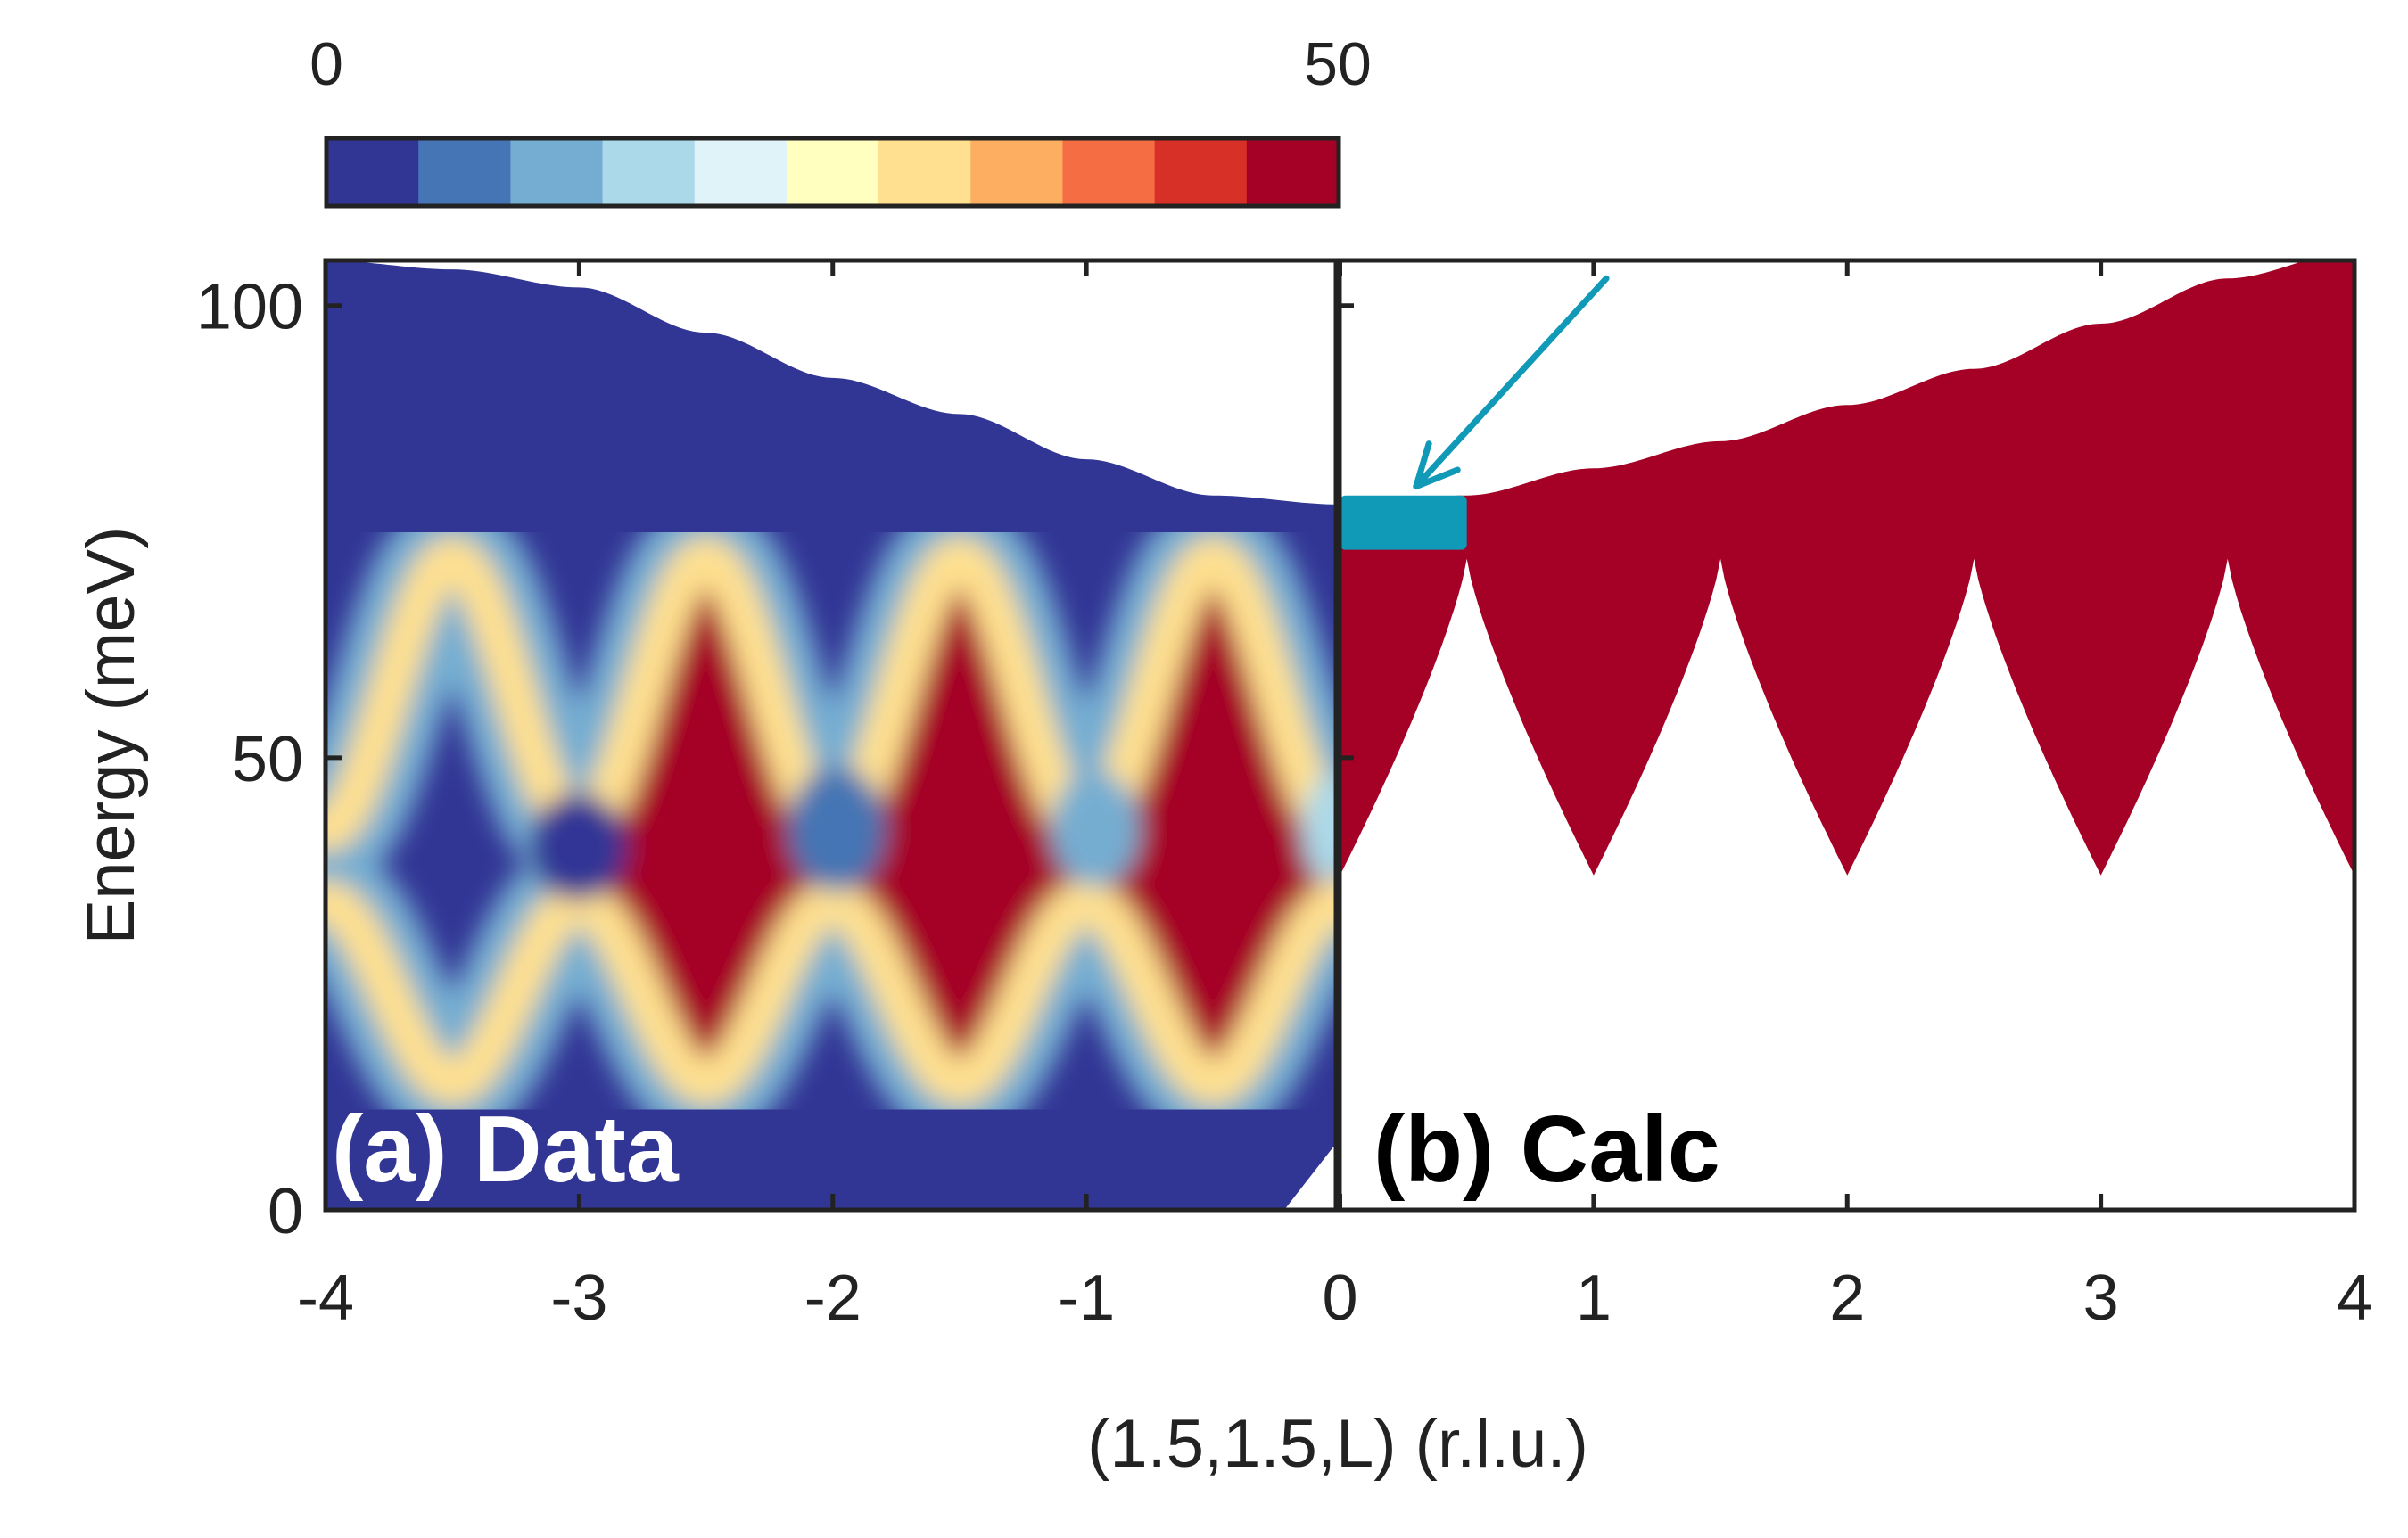 This screenshot has height=1538, width=2408. I want to click on y-tick-label: 50, so click(267, 760).